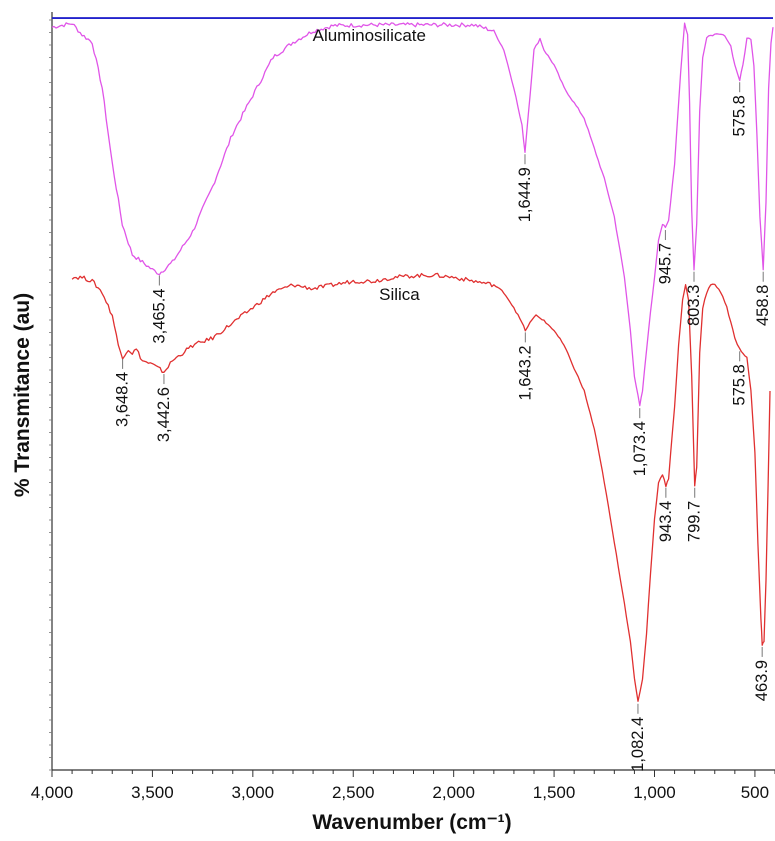 Image resolution: width=775 pixels, height=841 pixels. What do you see at coordinates (50, 395) in the screenshot?
I see `y-axis-ticks` at bounding box center [50, 395].